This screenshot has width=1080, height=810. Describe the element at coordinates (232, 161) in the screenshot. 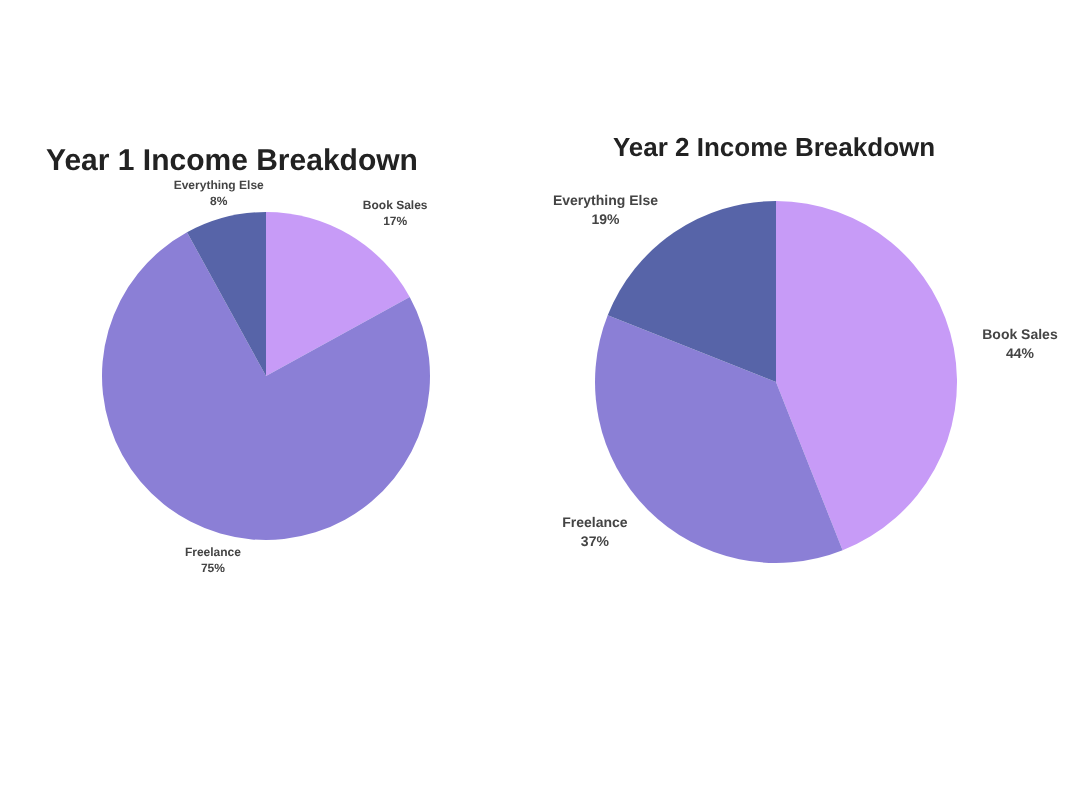

I see `chart-title: Year 1 Income Breakdown` at that location.